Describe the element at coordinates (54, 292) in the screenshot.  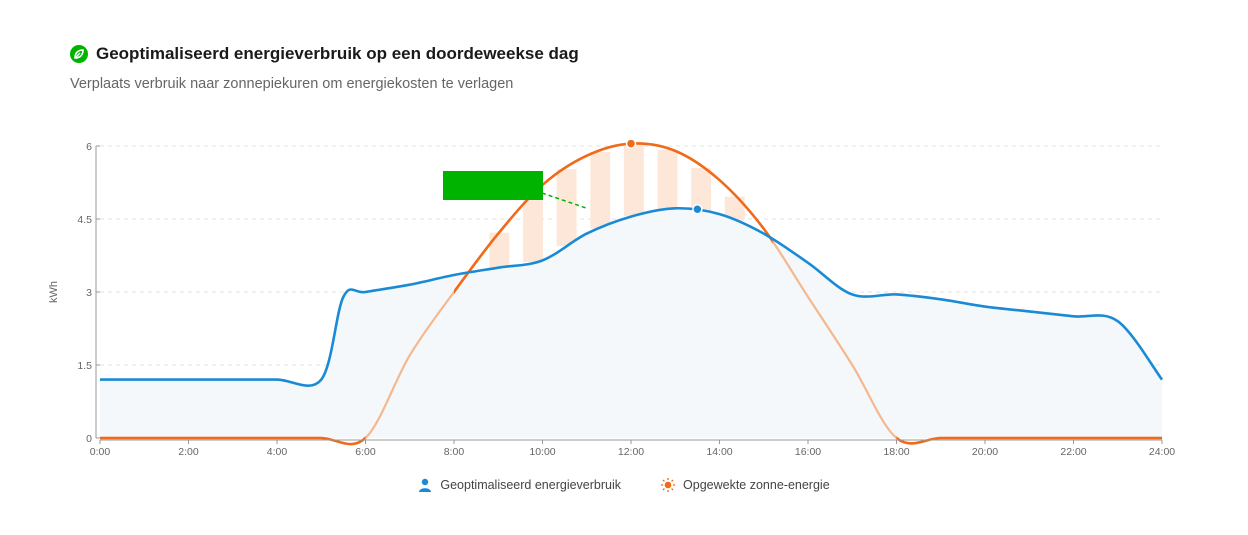
I see `y-axis-title: kWh` at that location.